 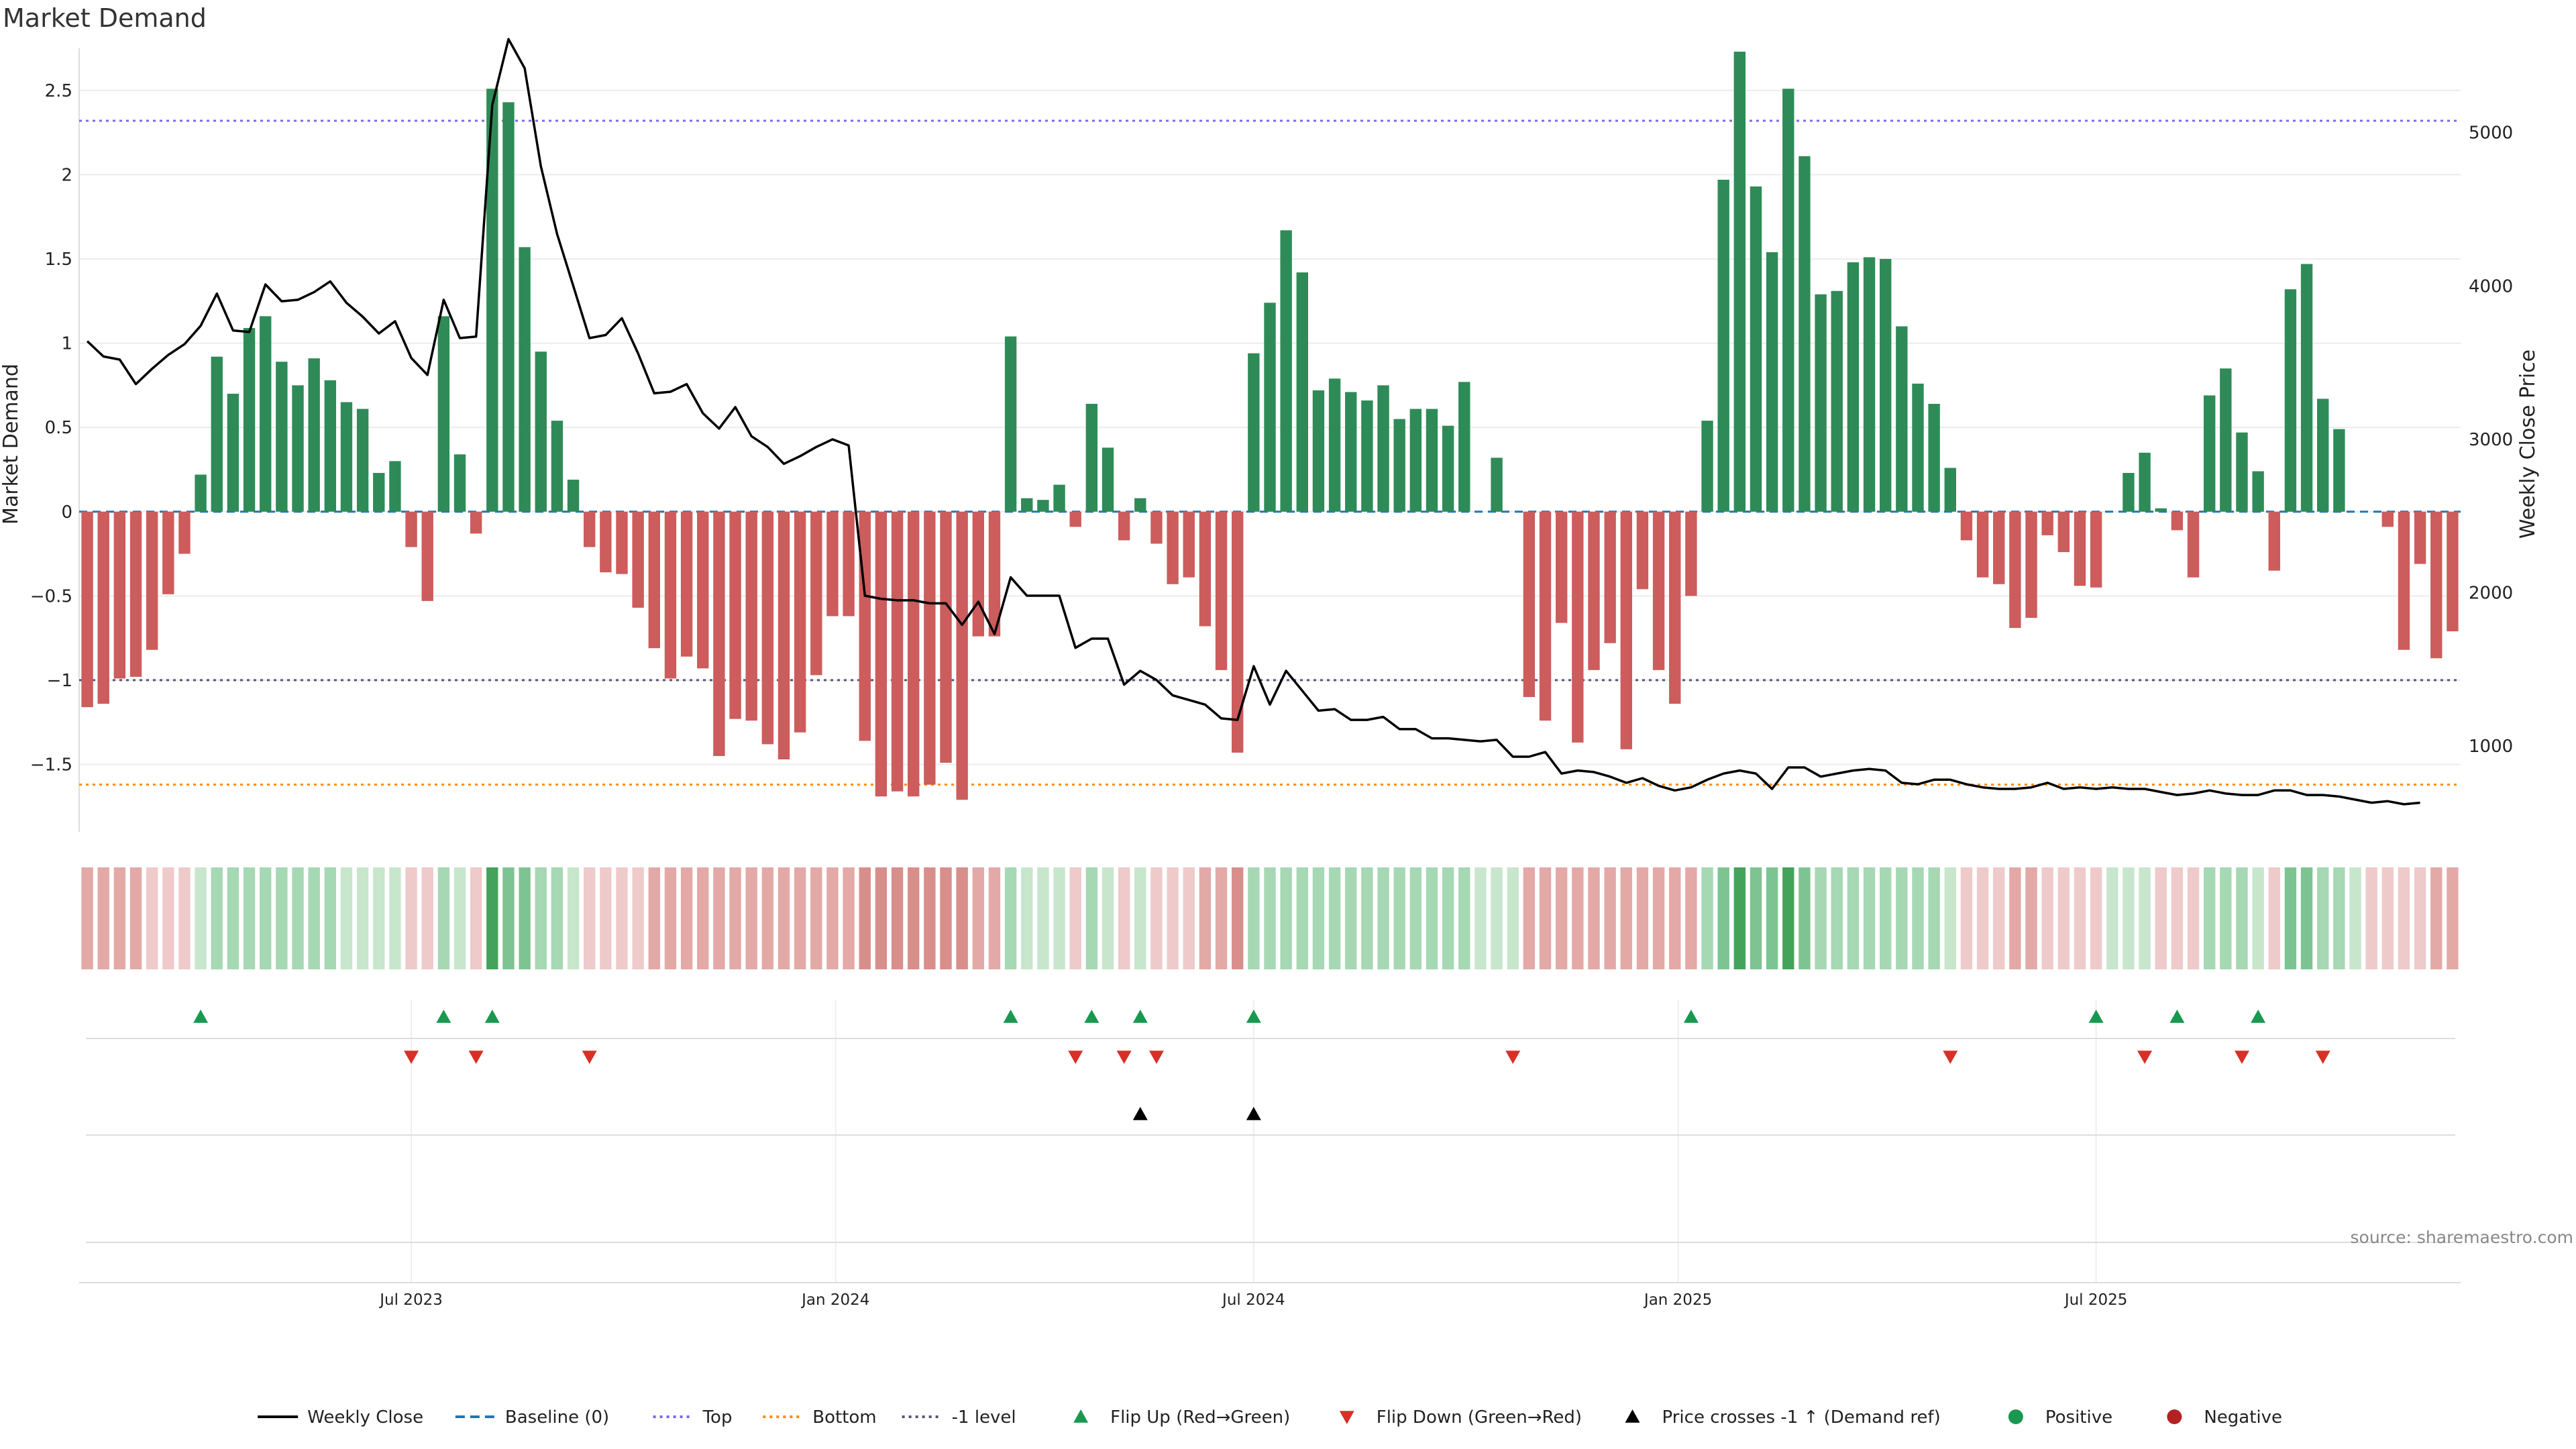 What do you see at coordinates (58, 428) in the screenshot?
I see `y-tick-label: 0.5` at bounding box center [58, 428].